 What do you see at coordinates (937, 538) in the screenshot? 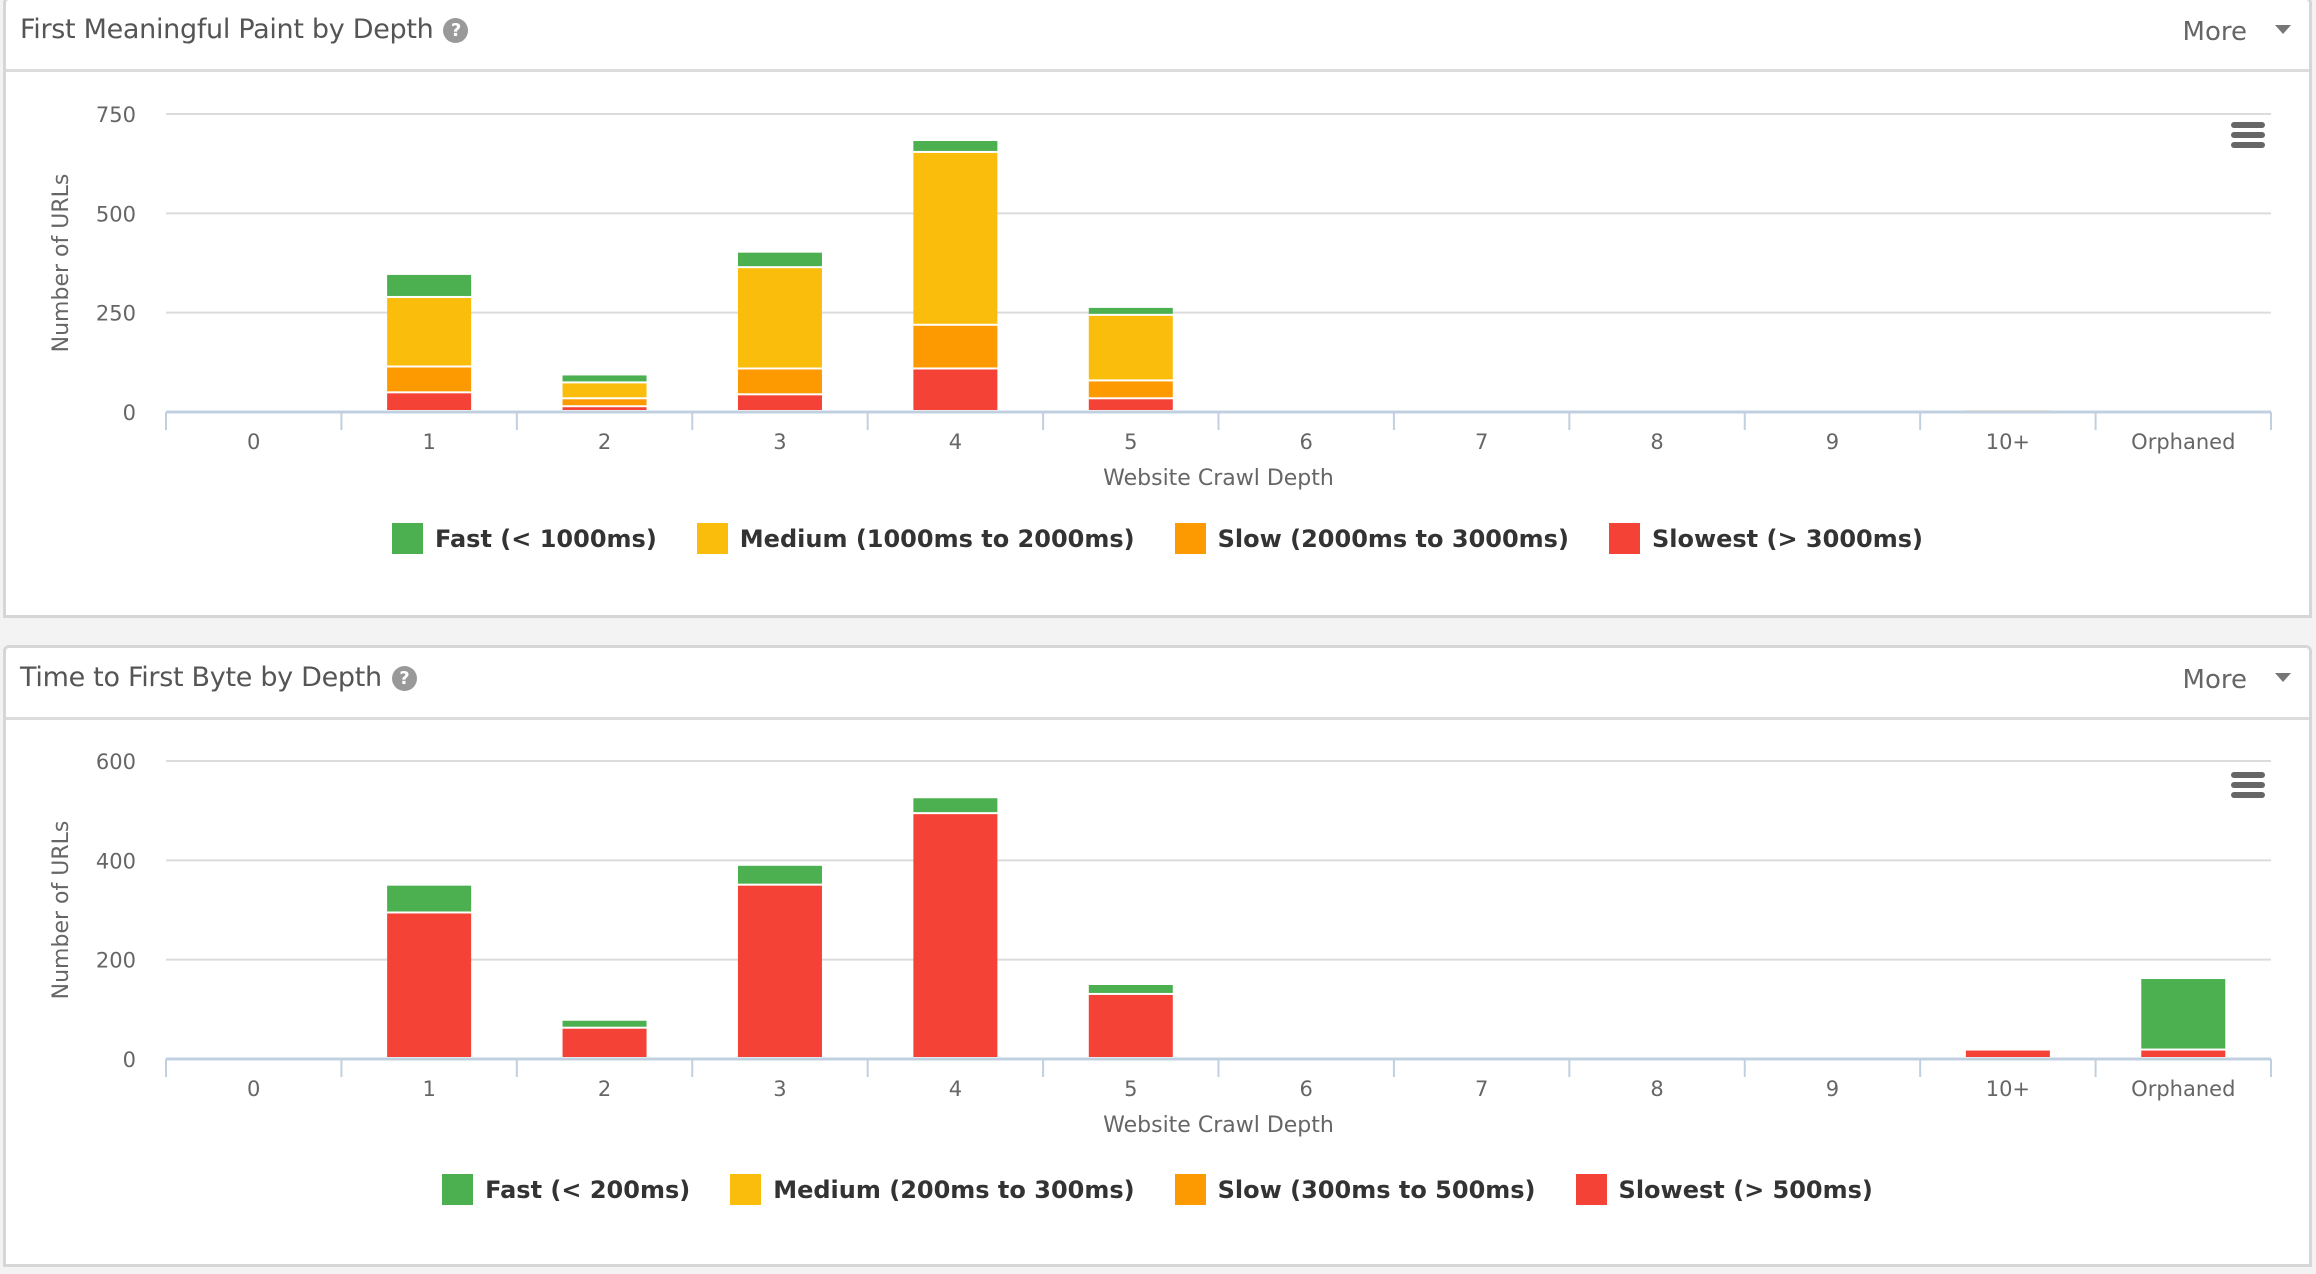
I see `legend-label: Medium (1000ms to 2000ms)` at bounding box center [937, 538].